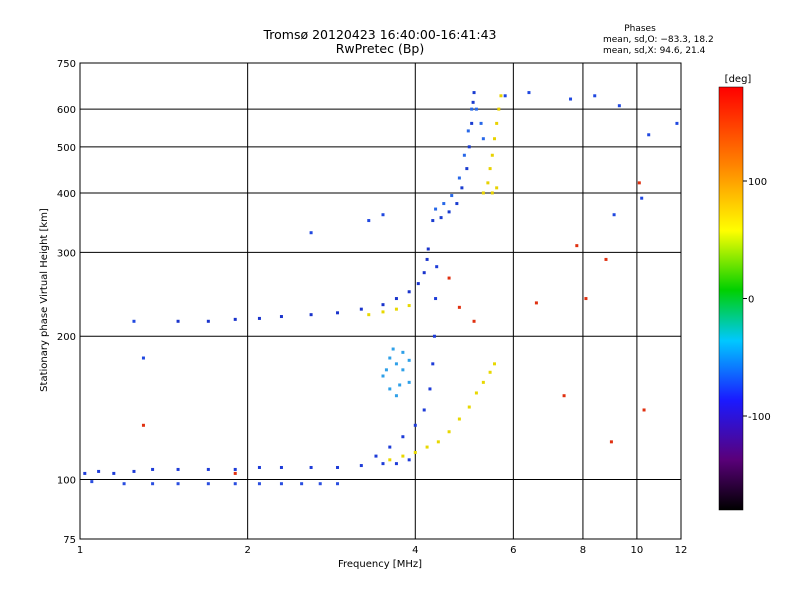 Image resolution: width=800 pixels, height=600 pixels. I want to click on y-tick-label: 600, so click(66, 110).